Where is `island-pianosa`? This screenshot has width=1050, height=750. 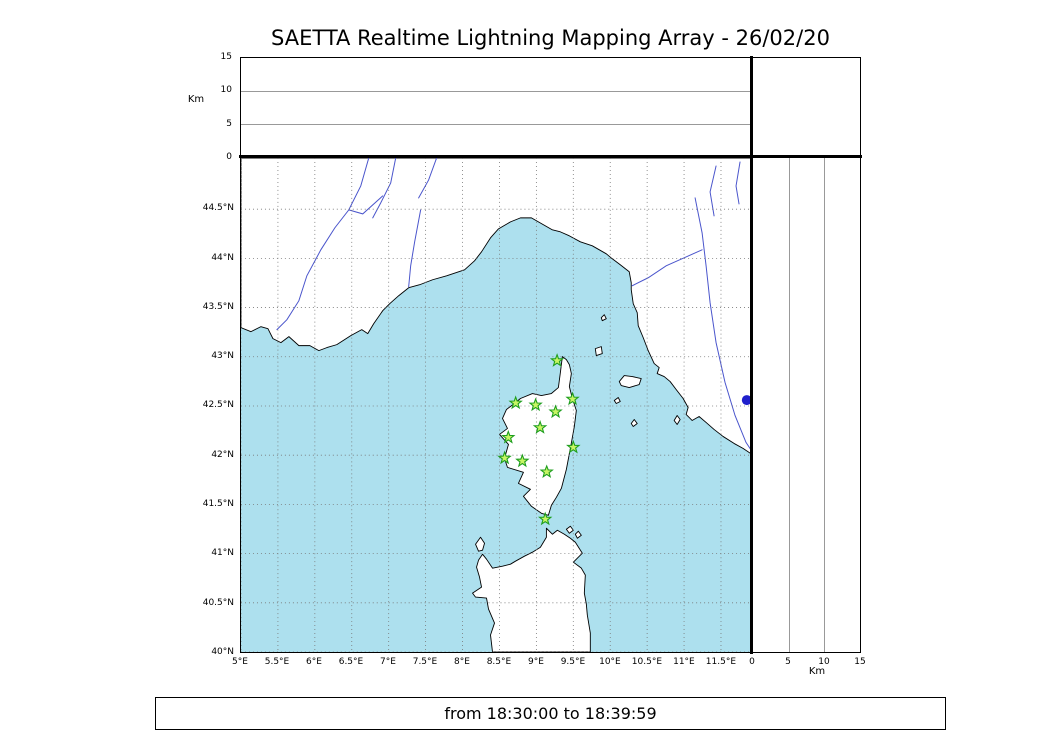
island-pianosa is located at coordinates (617, 400).